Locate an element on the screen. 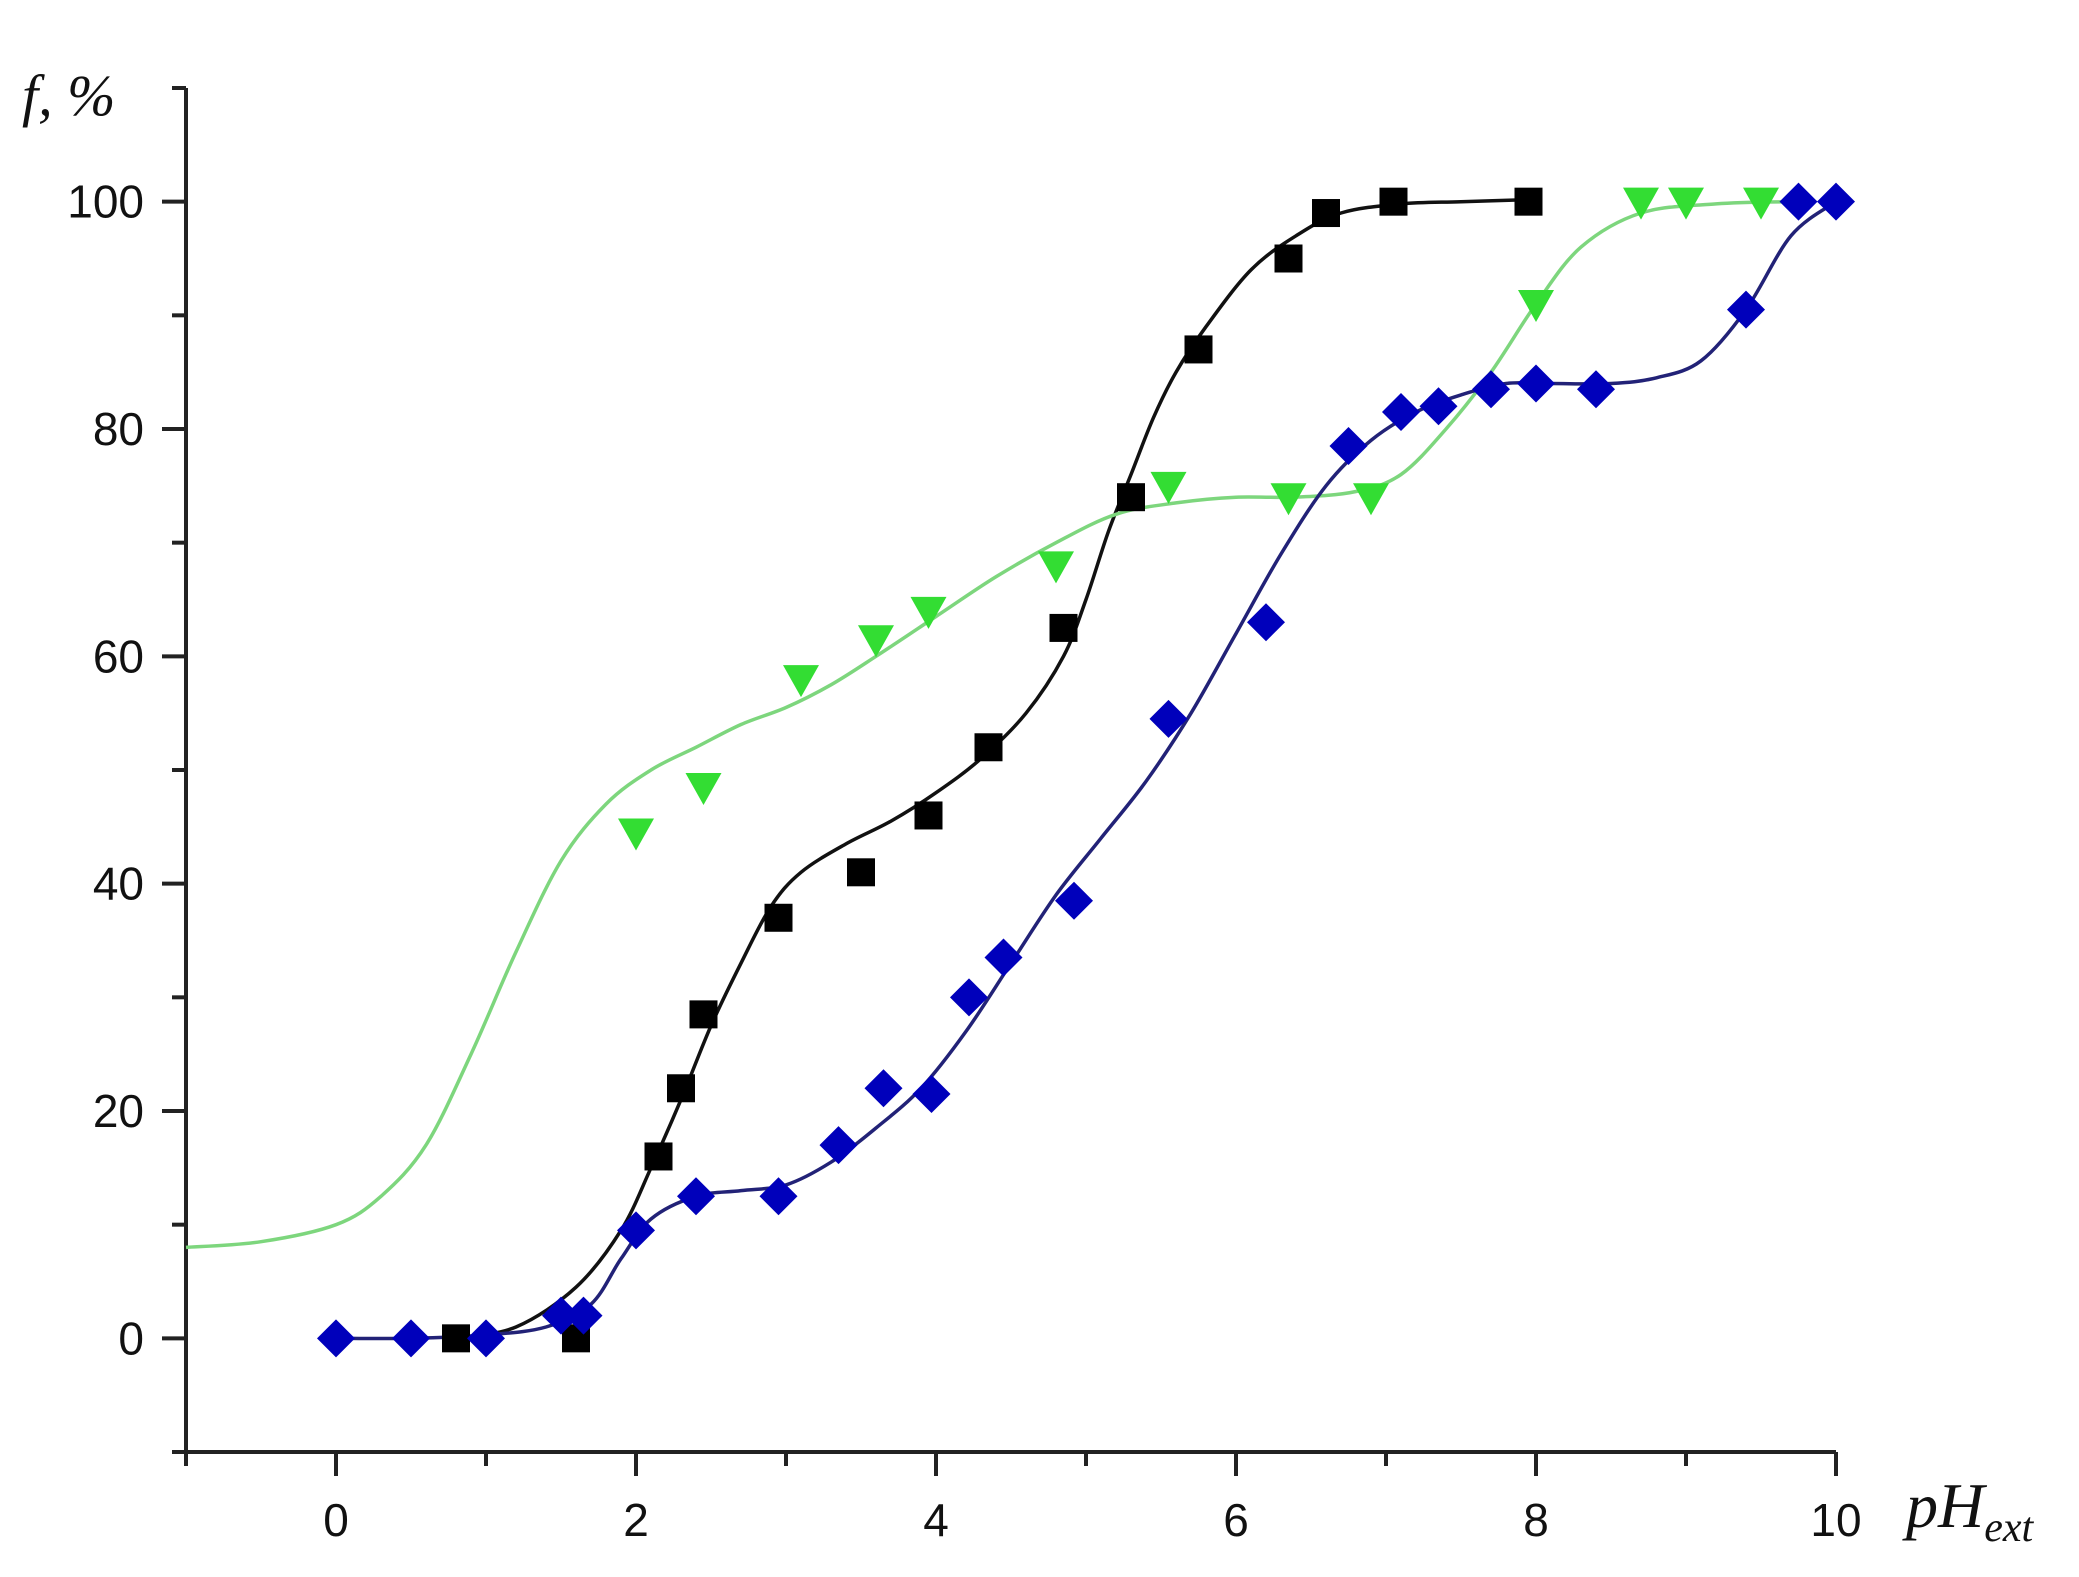  y-tick-label: 40 is located at coordinates (118, 884).